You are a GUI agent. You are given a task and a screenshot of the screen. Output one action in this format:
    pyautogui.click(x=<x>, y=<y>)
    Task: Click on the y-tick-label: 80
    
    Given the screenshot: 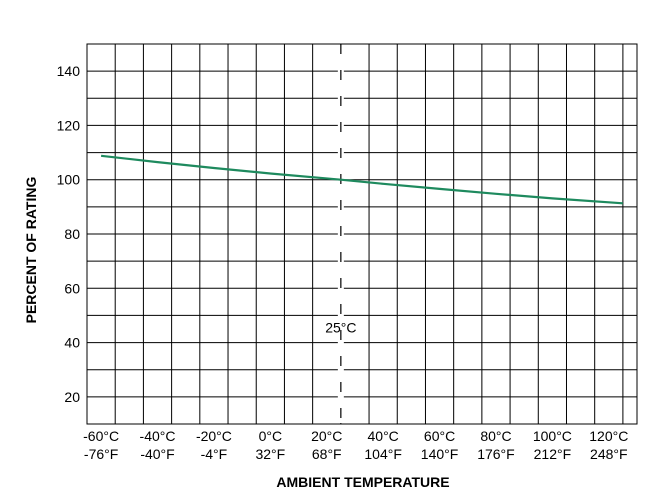 What is the action you would take?
    pyautogui.click(x=72, y=234)
    